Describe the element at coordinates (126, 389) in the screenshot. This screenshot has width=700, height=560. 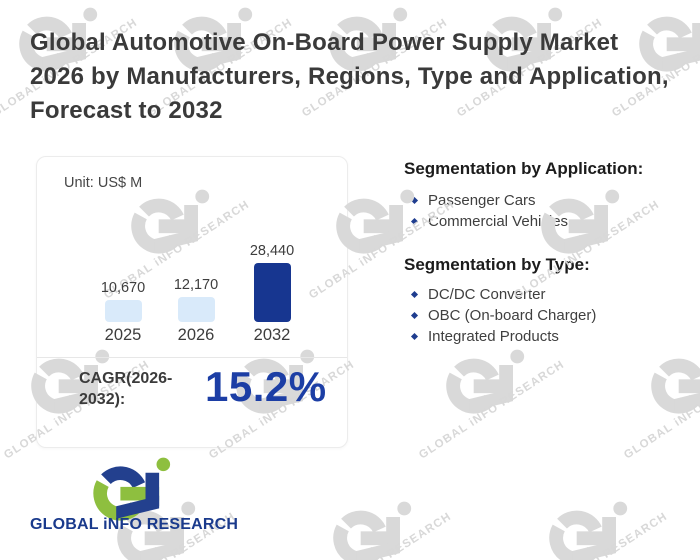
I see `cagr-label: CAGR(2026-2032):` at that location.